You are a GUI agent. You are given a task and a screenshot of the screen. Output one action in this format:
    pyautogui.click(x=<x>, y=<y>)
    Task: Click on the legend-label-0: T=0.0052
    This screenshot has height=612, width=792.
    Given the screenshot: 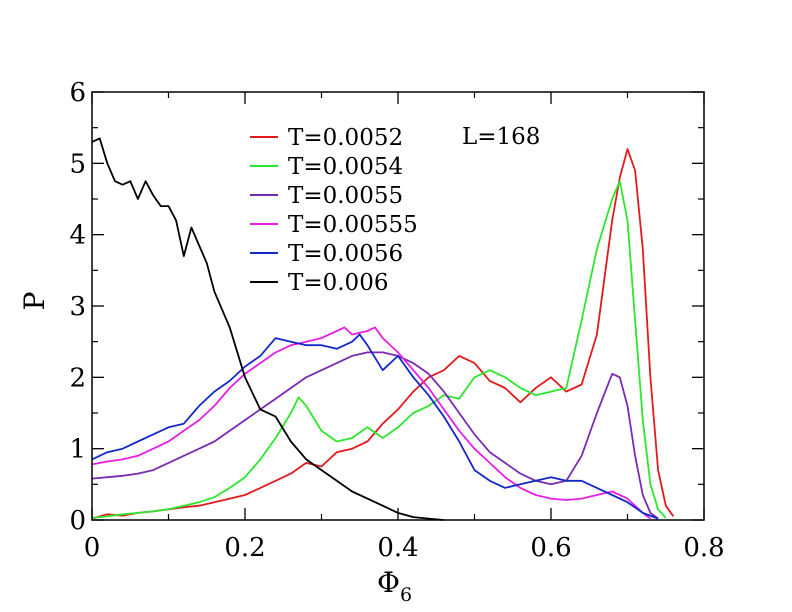 What is the action you would take?
    pyautogui.click(x=345, y=138)
    